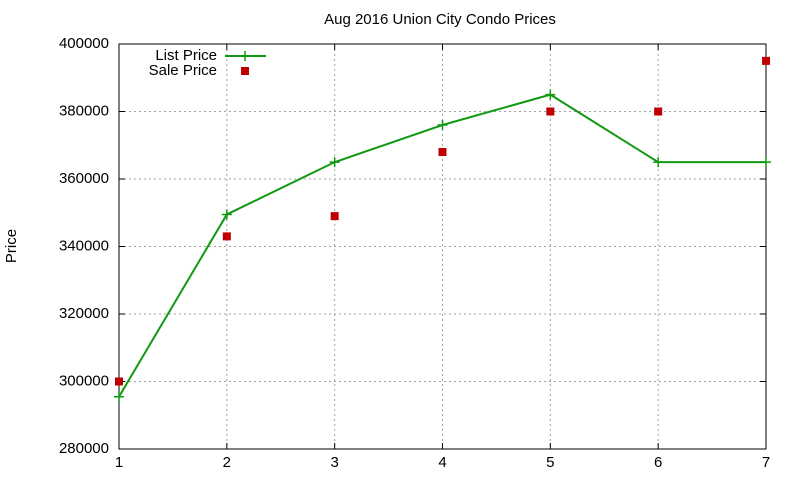 This screenshot has width=800, height=480. Describe the element at coordinates (334, 462) in the screenshot. I see `x-tick-label: 3` at that location.